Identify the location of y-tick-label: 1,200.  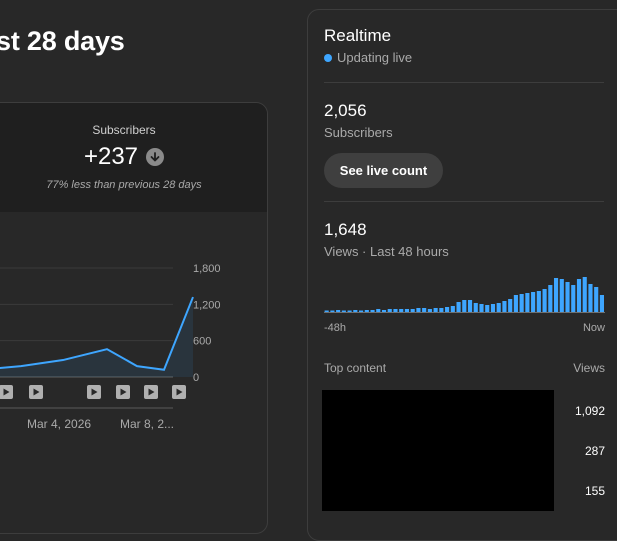
(207, 305).